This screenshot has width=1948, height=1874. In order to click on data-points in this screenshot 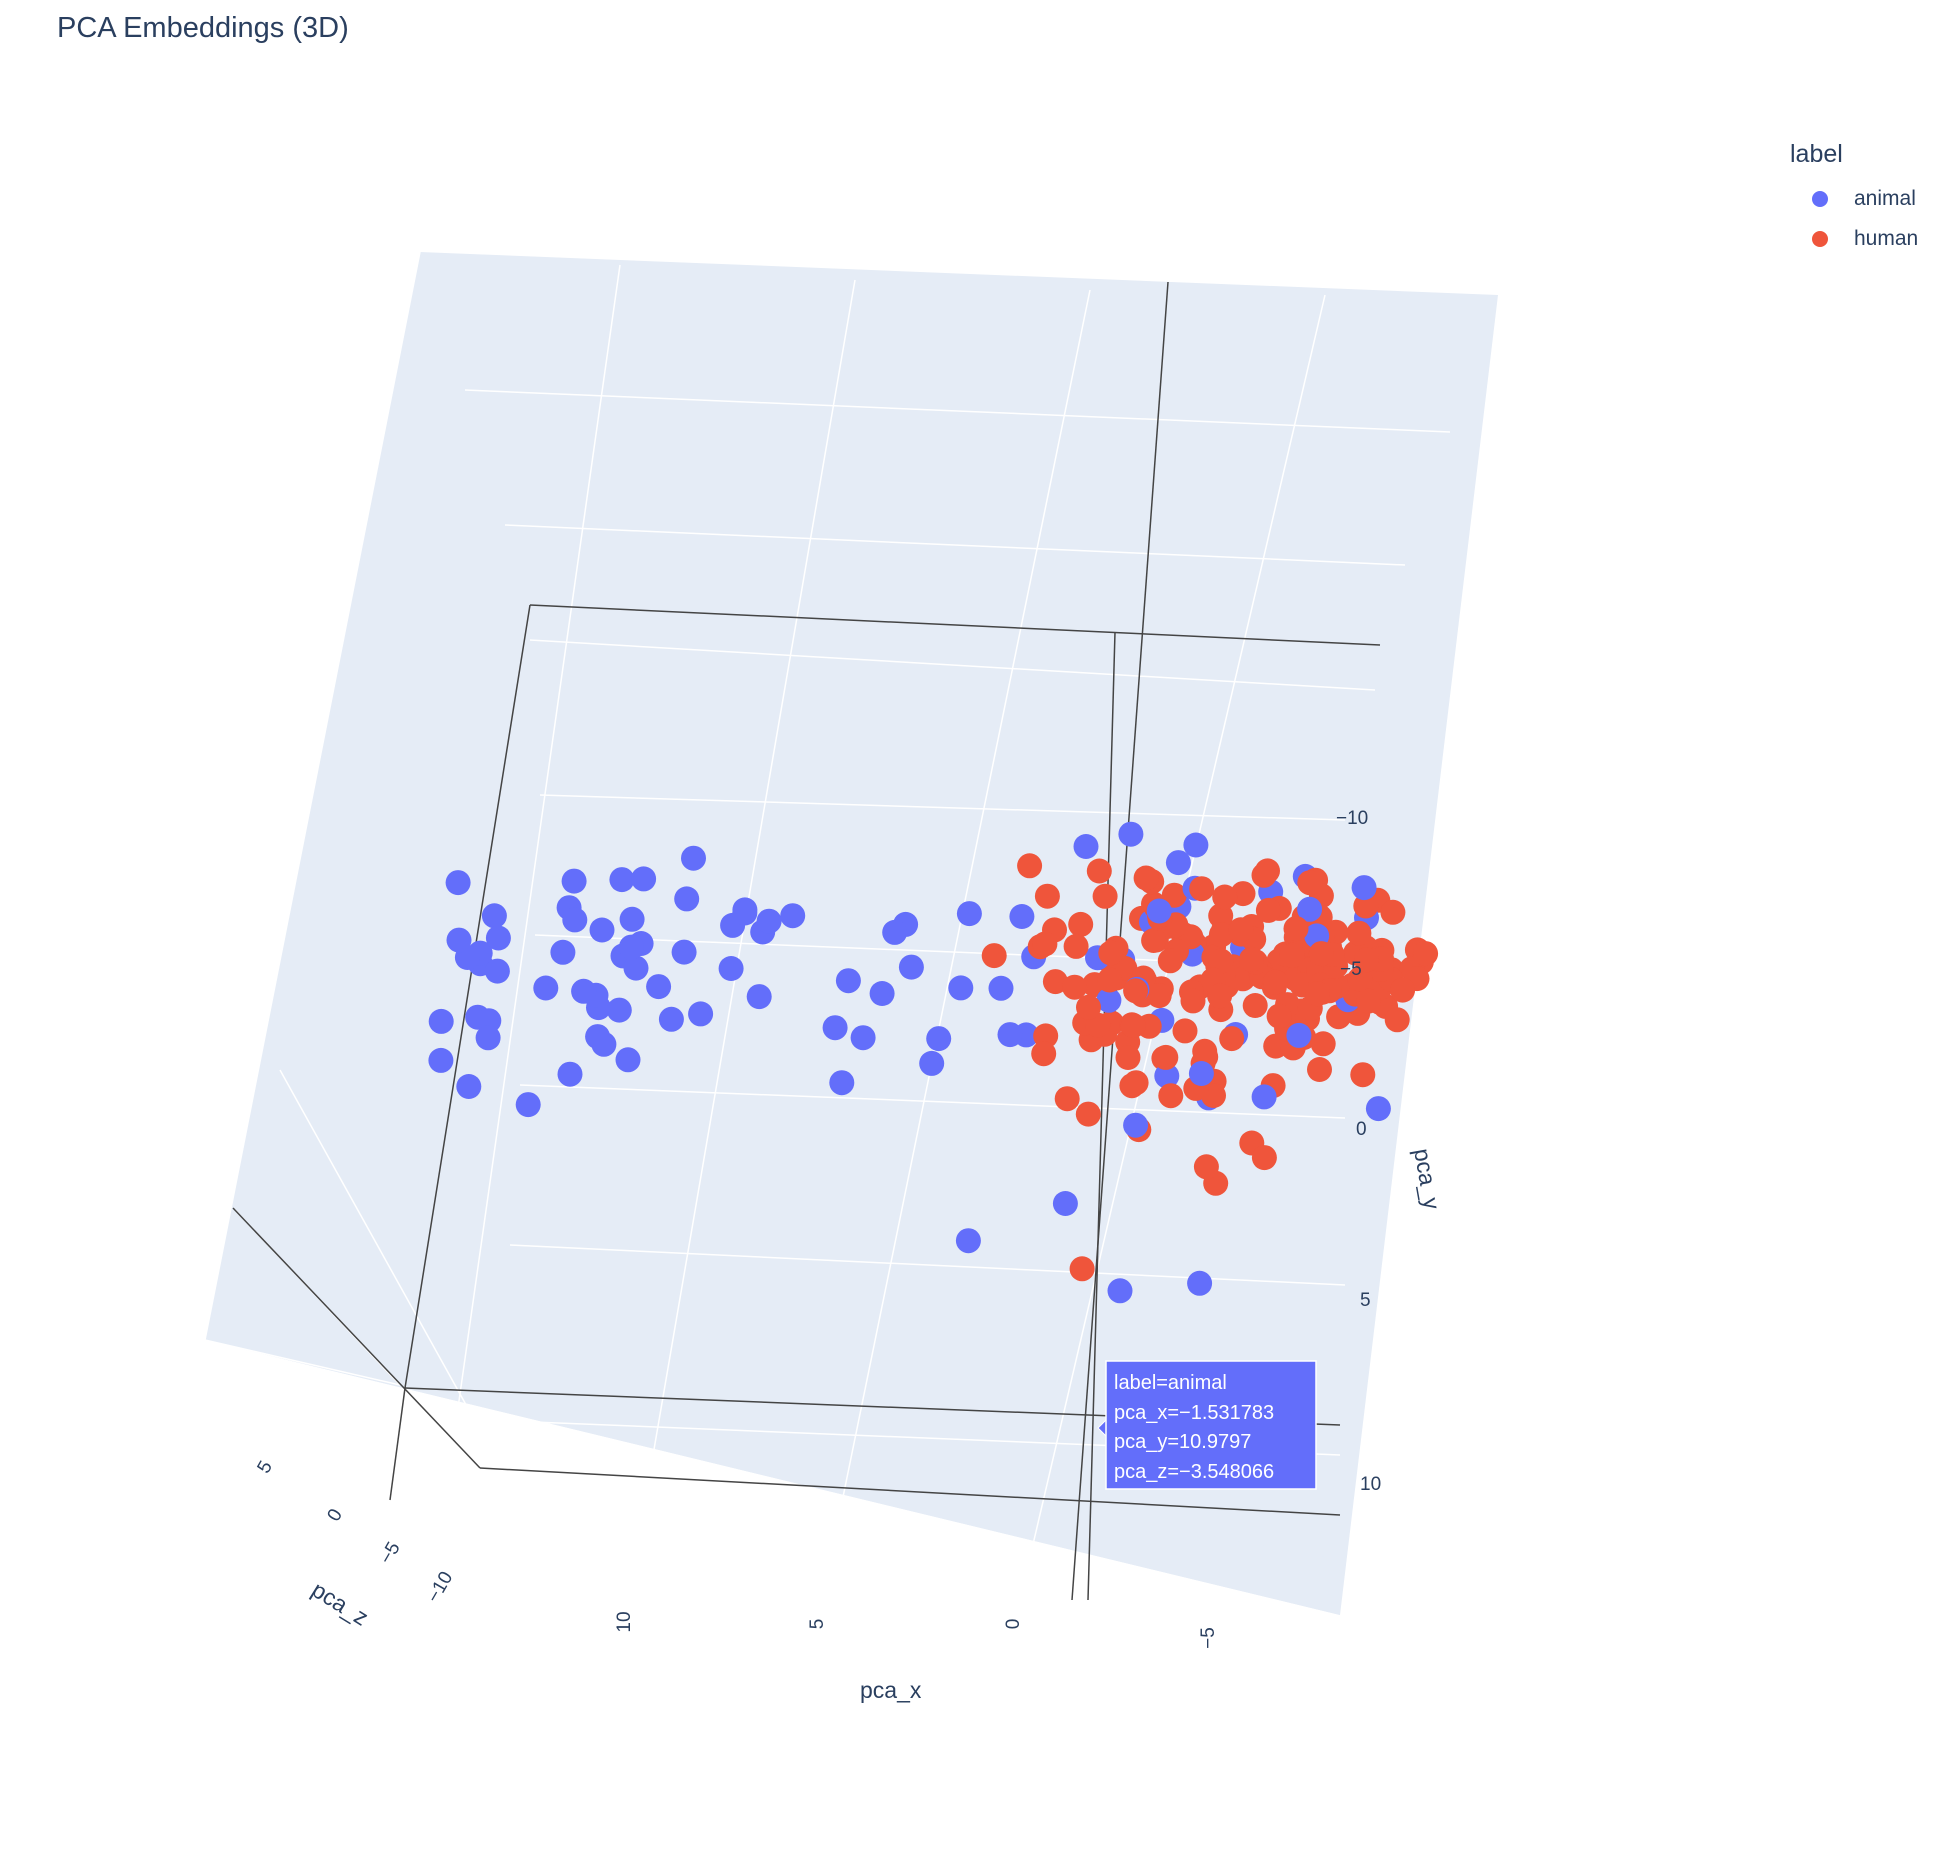, I will do `click(933, 1062)`.